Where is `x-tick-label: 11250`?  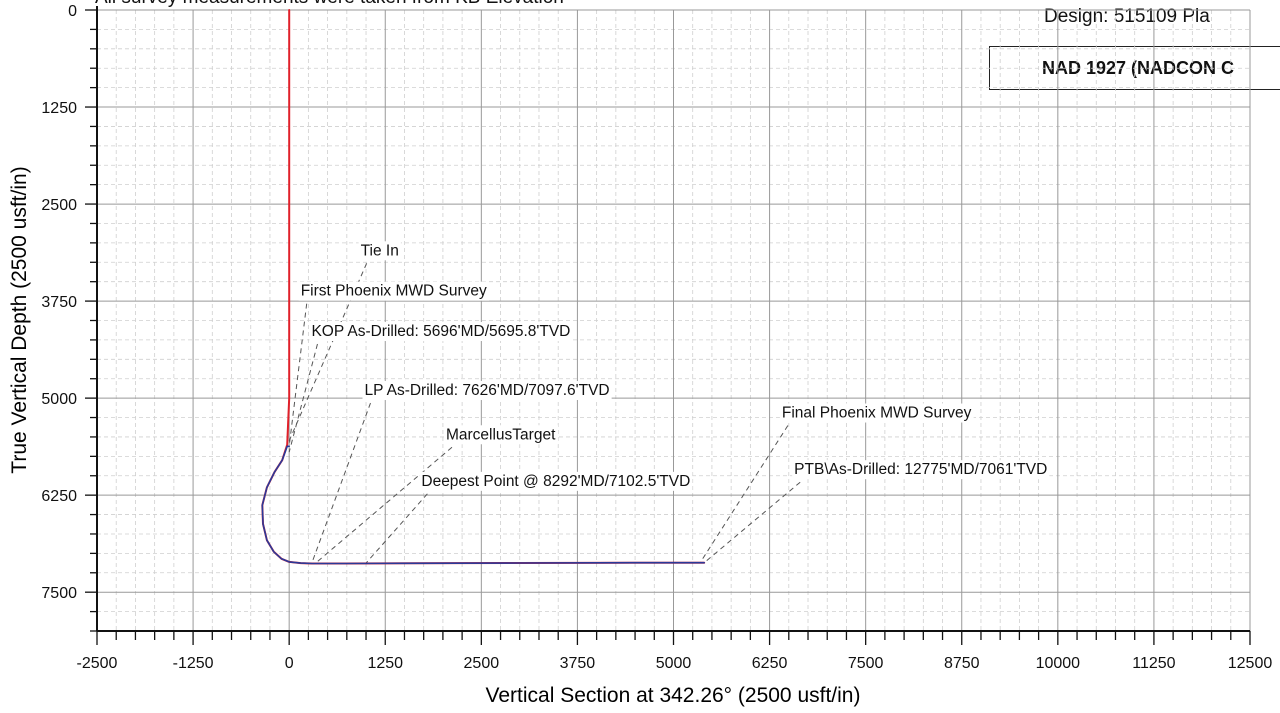
x-tick-label: 11250 is located at coordinates (1153, 663).